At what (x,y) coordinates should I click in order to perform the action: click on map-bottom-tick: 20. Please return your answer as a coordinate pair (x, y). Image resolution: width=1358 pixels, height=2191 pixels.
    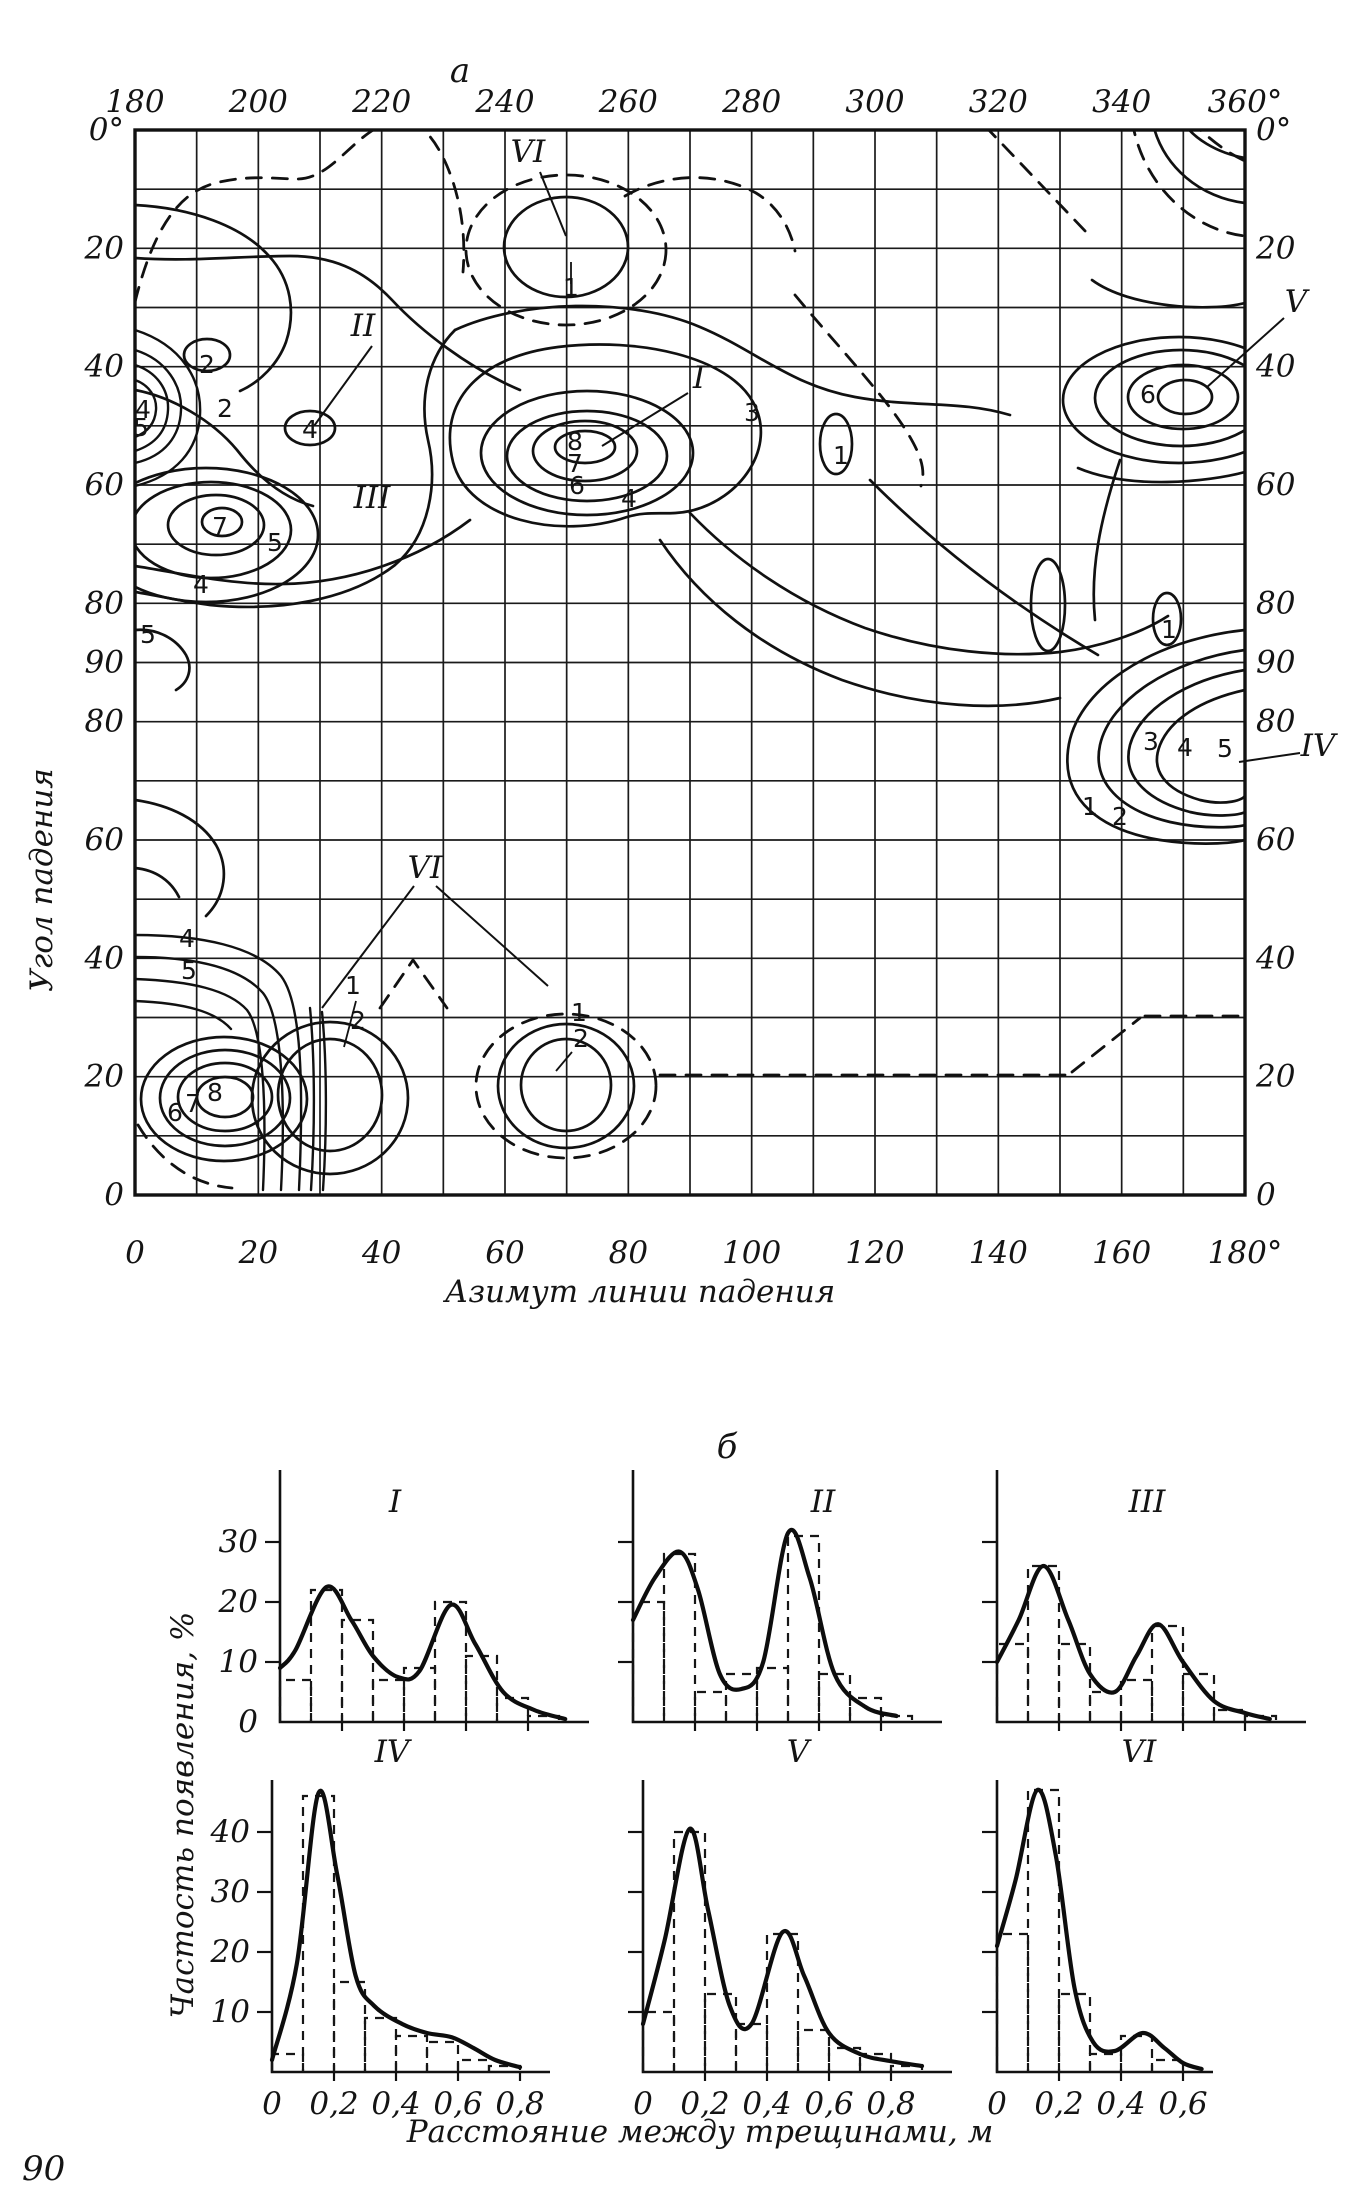
    Looking at the image, I should click on (258, 1253).